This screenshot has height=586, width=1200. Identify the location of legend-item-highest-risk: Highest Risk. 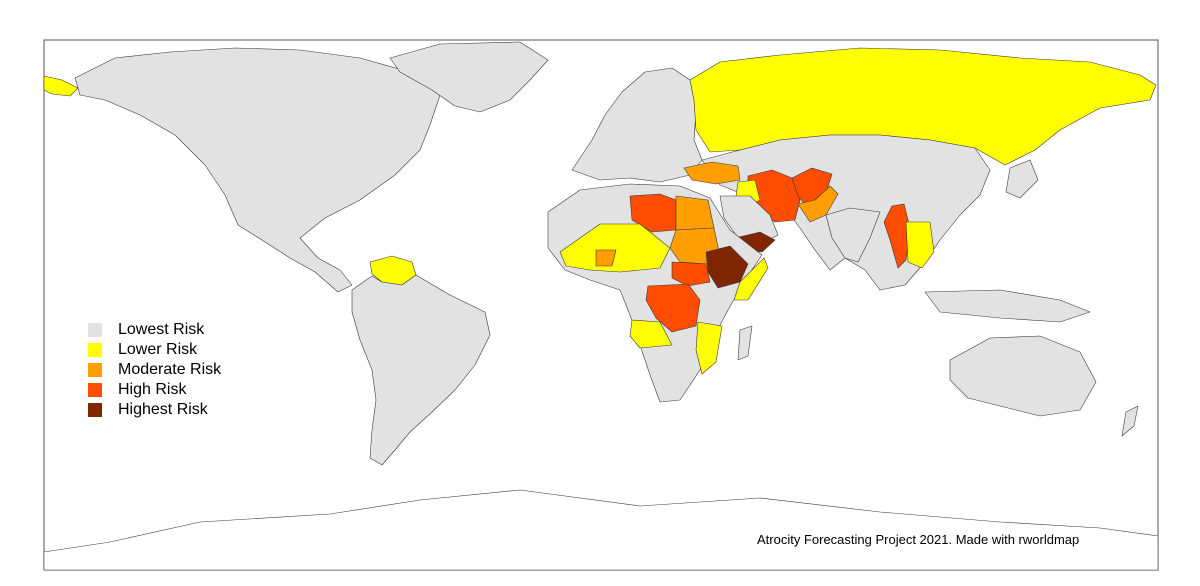
(154, 410).